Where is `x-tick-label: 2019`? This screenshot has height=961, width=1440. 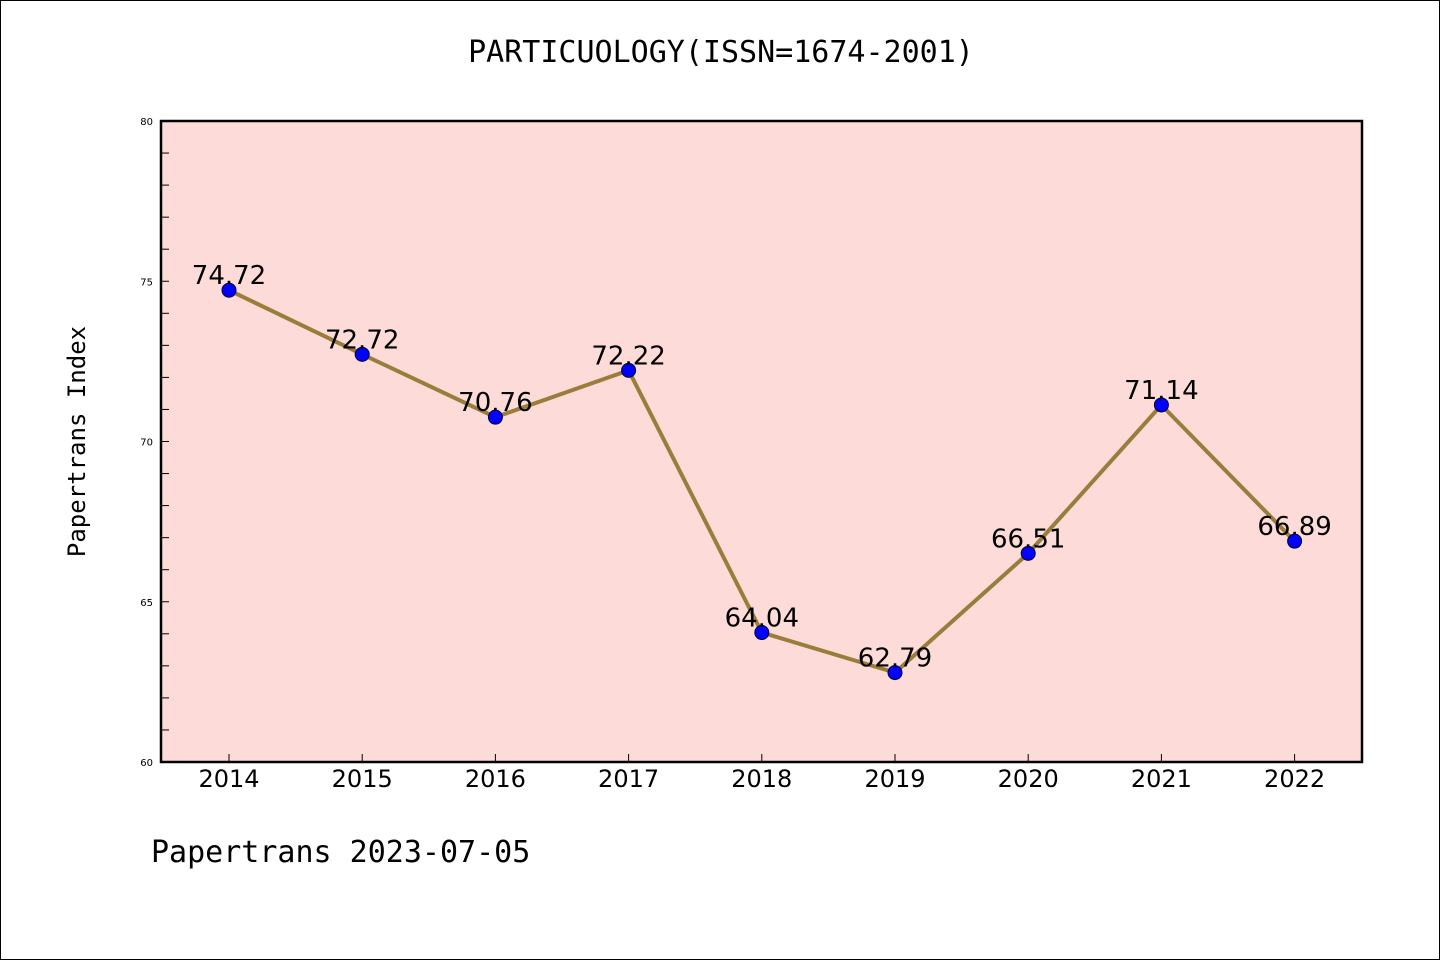
x-tick-label: 2019 is located at coordinates (894, 779).